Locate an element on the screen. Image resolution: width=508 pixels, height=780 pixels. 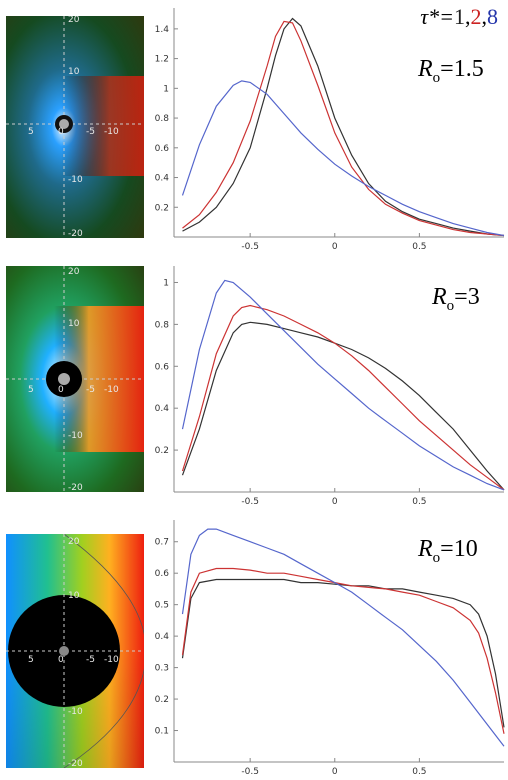
thumb2-label-0: 0 is located at coordinates (61, 390).